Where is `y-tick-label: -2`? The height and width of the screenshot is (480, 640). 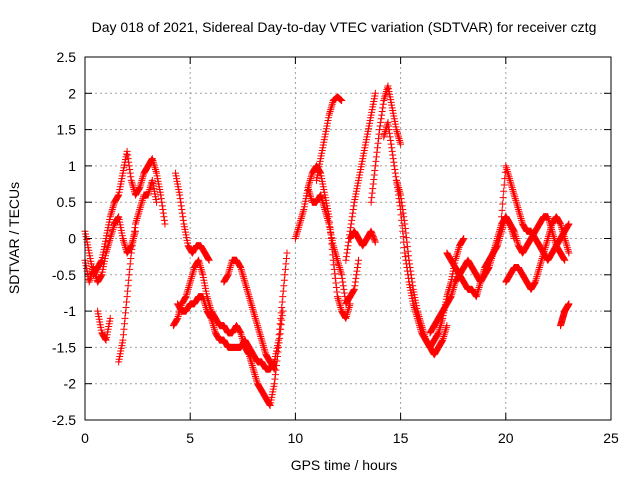 y-tick-label: -2 is located at coordinates (70, 384).